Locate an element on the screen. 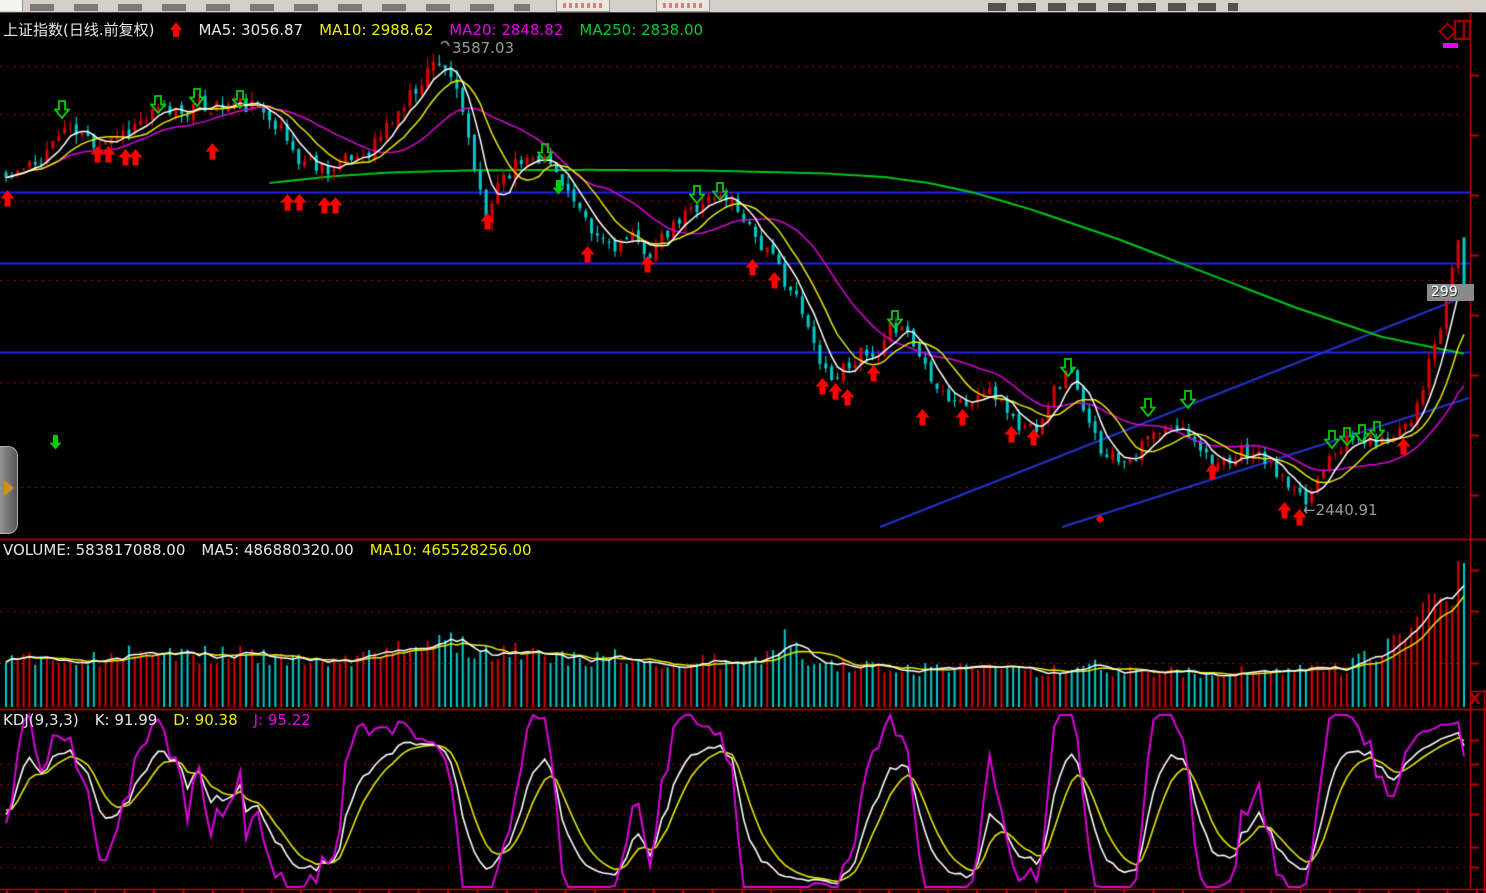 The image size is (1486, 893). kdj-header: KDJ(9,3,3) K: 91.99 D: 90.38 J: 95.22 is located at coordinates (157, 720).